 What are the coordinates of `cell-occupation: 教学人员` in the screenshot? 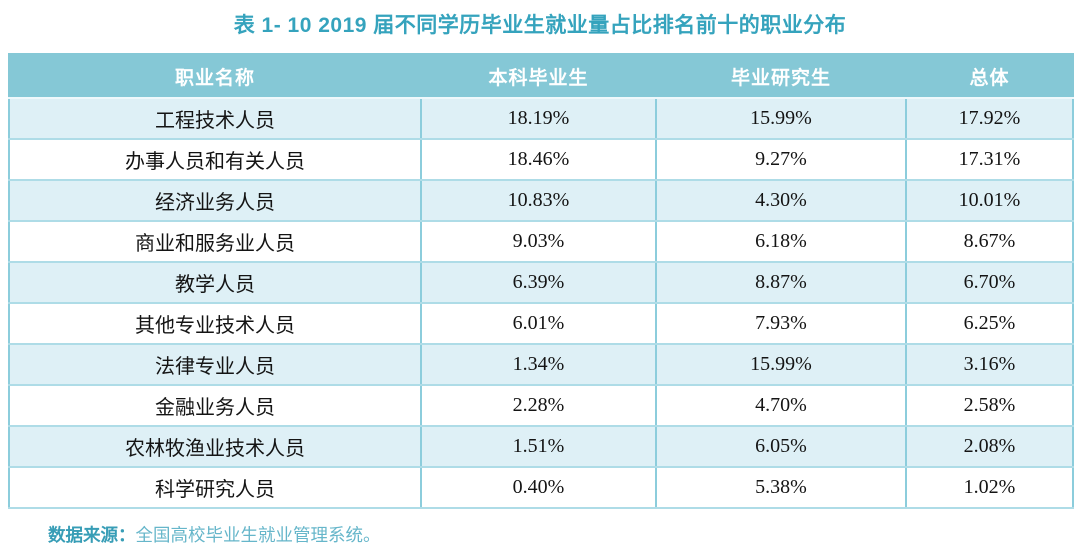 It's located at (215, 282).